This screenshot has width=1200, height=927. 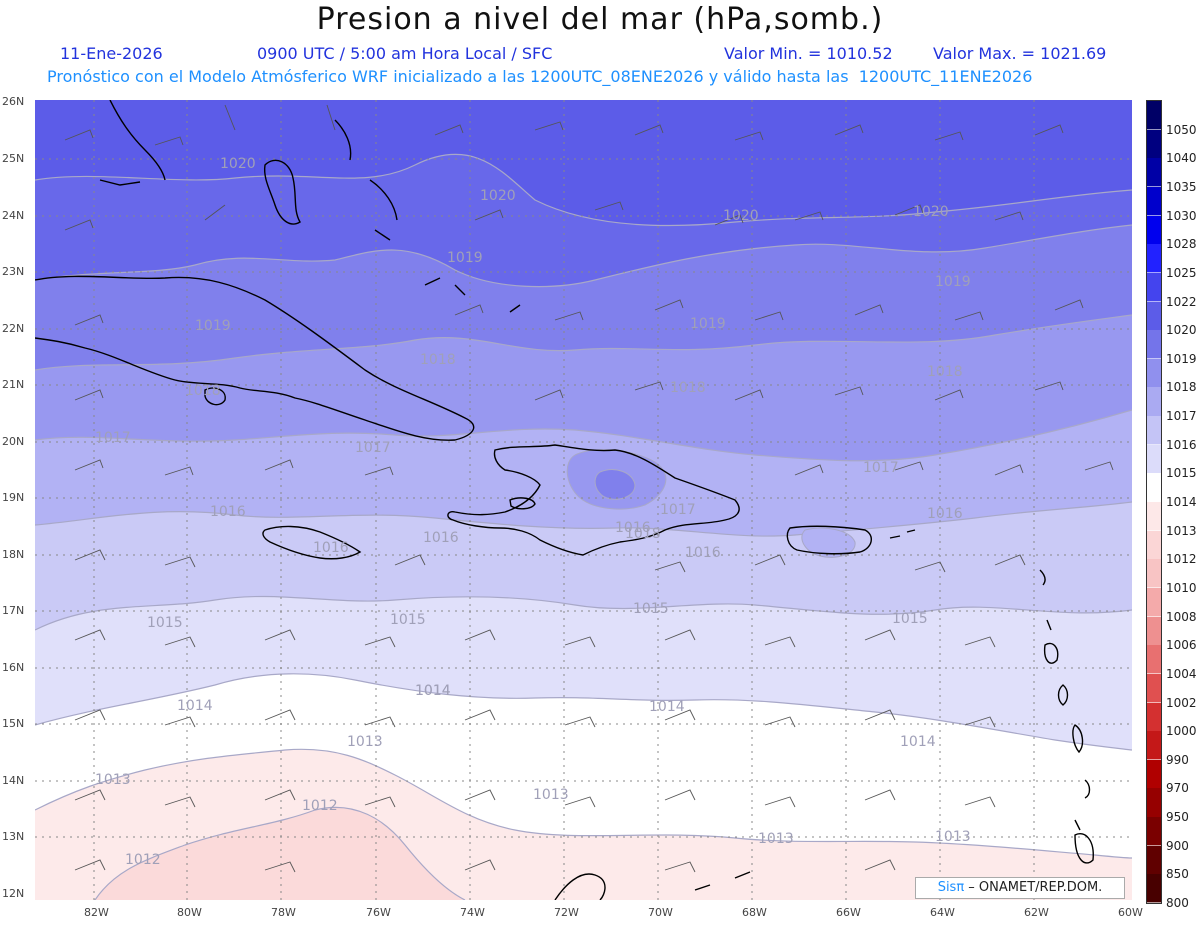 What do you see at coordinates (13, 554) in the screenshot?
I see `lat-label: 18N` at bounding box center [13, 554].